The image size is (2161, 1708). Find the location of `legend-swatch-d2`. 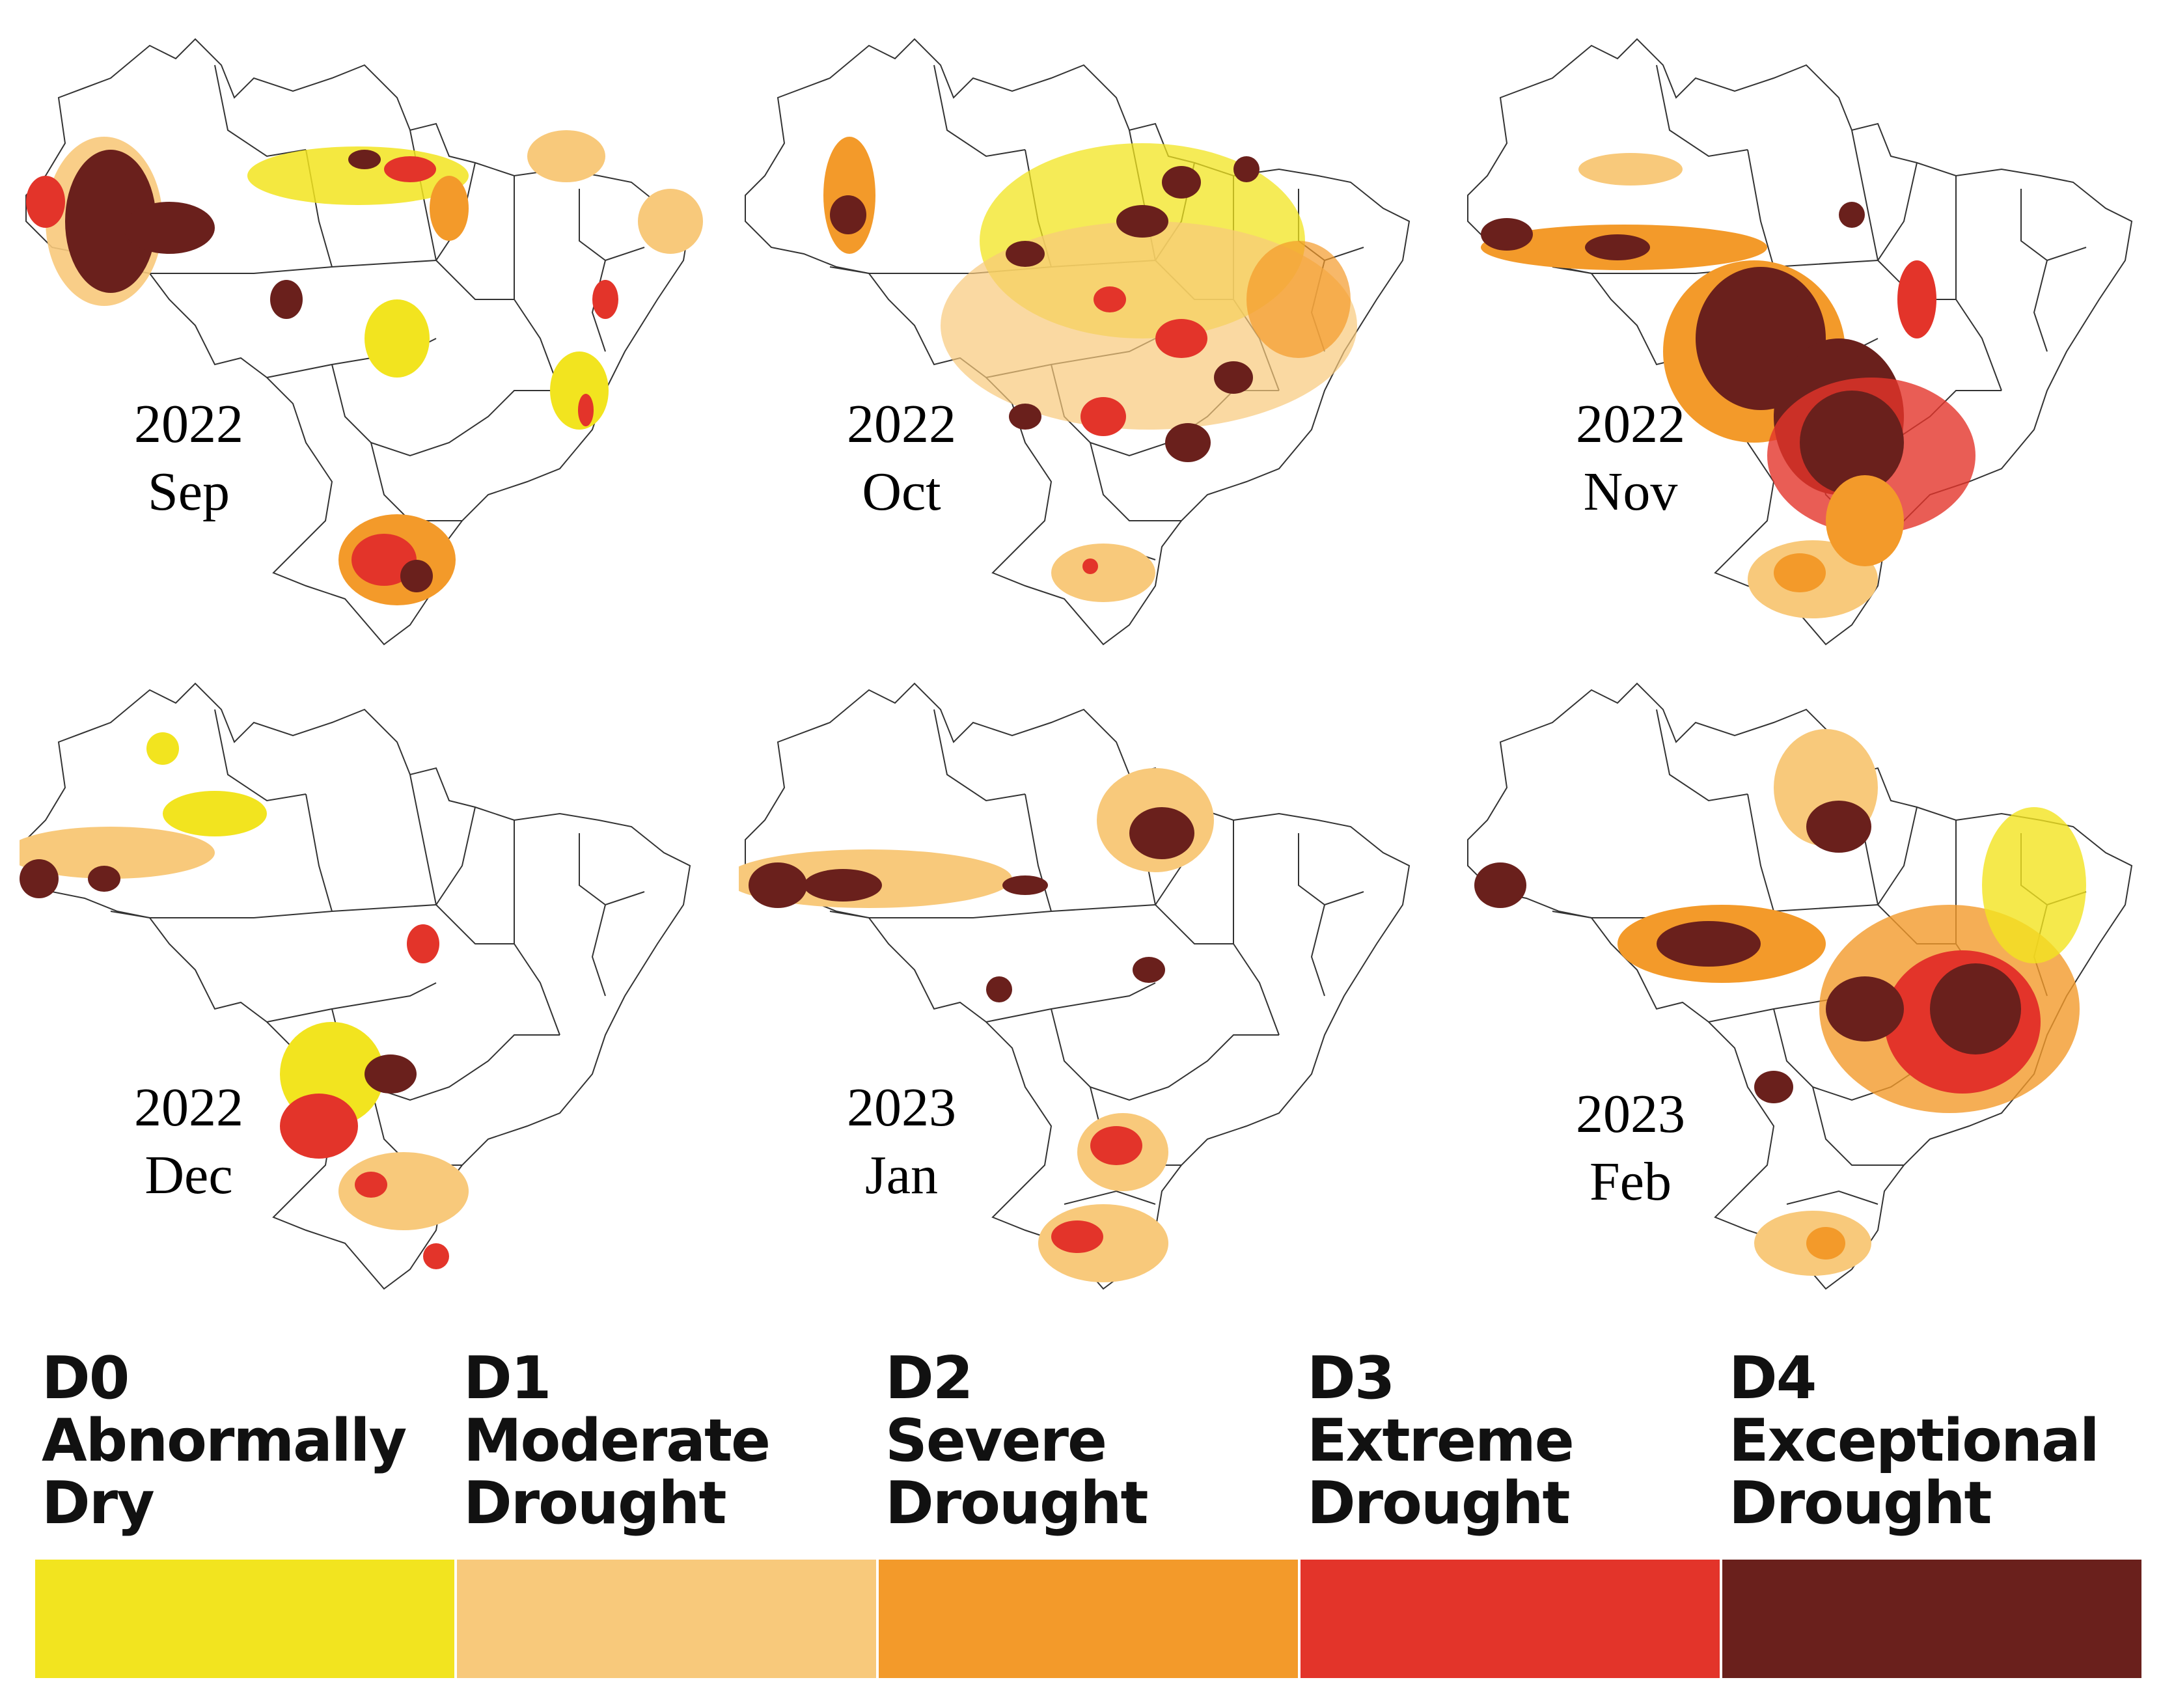

legend-swatch-d2 is located at coordinates (1088, 1619).